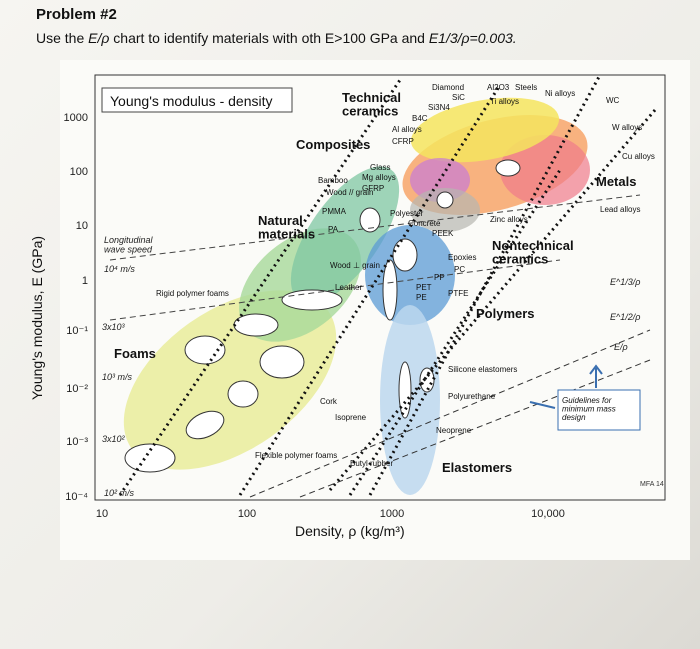 This screenshot has width=700, height=649. I want to click on material-label: PMMA, so click(334, 211).